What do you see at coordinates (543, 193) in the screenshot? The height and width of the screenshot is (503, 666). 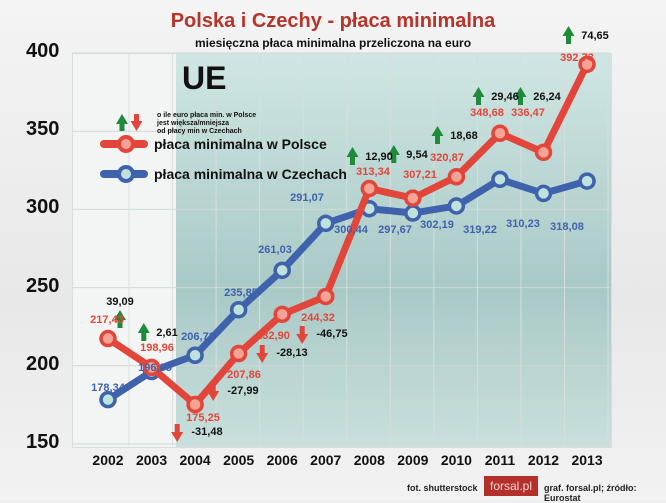 I see `point-czechy-2012` at bounding box center [543, 193].